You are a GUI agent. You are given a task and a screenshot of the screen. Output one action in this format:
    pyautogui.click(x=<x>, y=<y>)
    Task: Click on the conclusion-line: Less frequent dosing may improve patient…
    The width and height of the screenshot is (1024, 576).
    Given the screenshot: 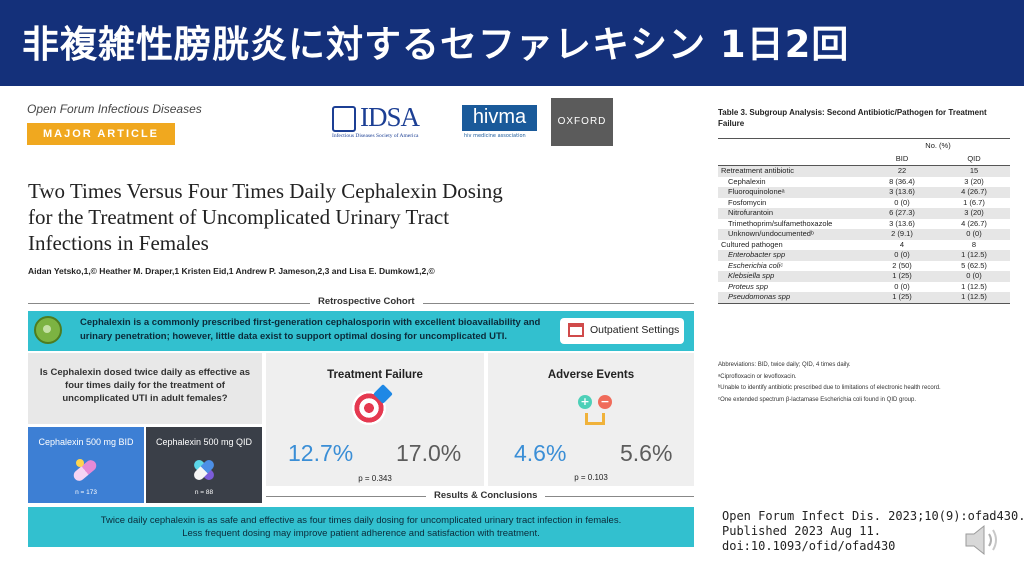 What is the action you would take?
    pyautogui.click(x=361, y=533)
    